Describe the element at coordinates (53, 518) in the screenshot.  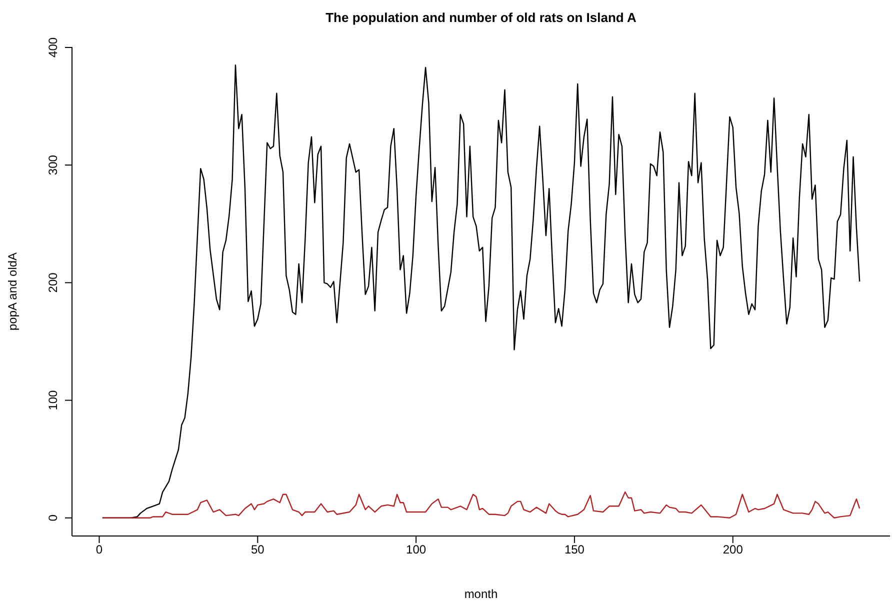
I see `y-tick-label: 0` at that location.